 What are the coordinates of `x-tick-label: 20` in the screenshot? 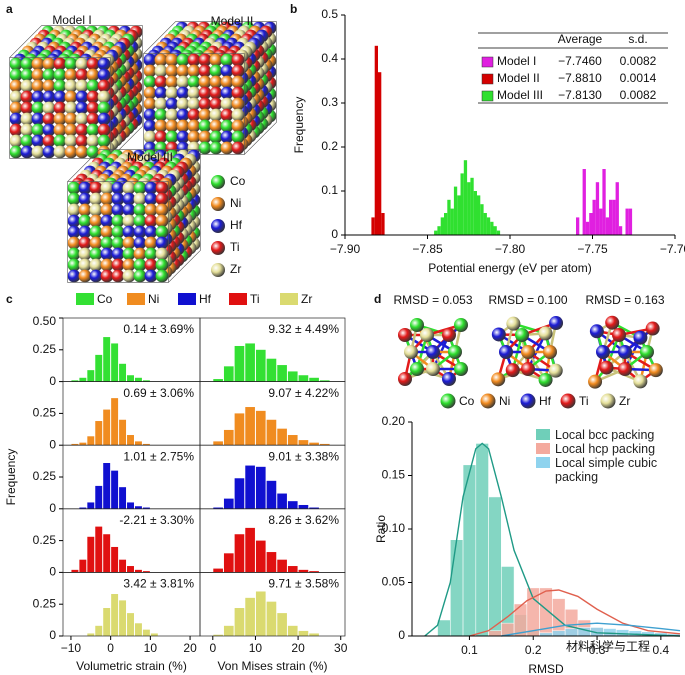 It's located at (298, 648).